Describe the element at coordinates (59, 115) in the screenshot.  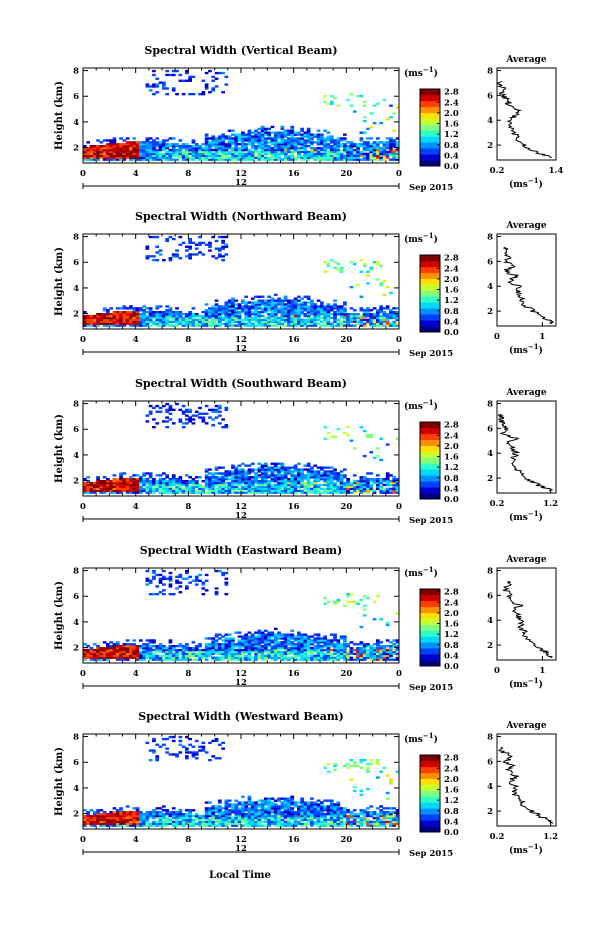
I see `y-axis-label: Height (km)` at that location.